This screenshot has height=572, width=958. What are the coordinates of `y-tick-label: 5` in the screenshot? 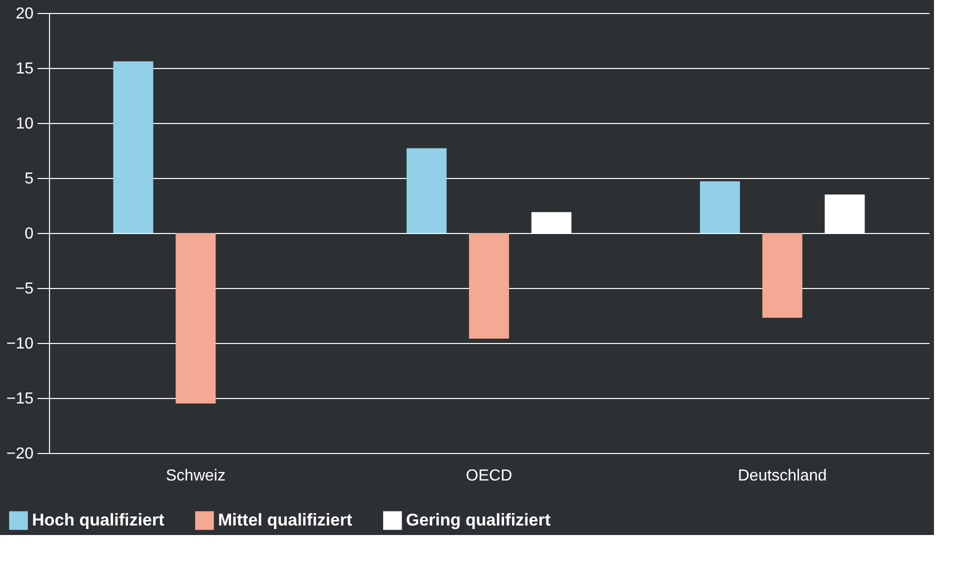 It's located at (29, 179).